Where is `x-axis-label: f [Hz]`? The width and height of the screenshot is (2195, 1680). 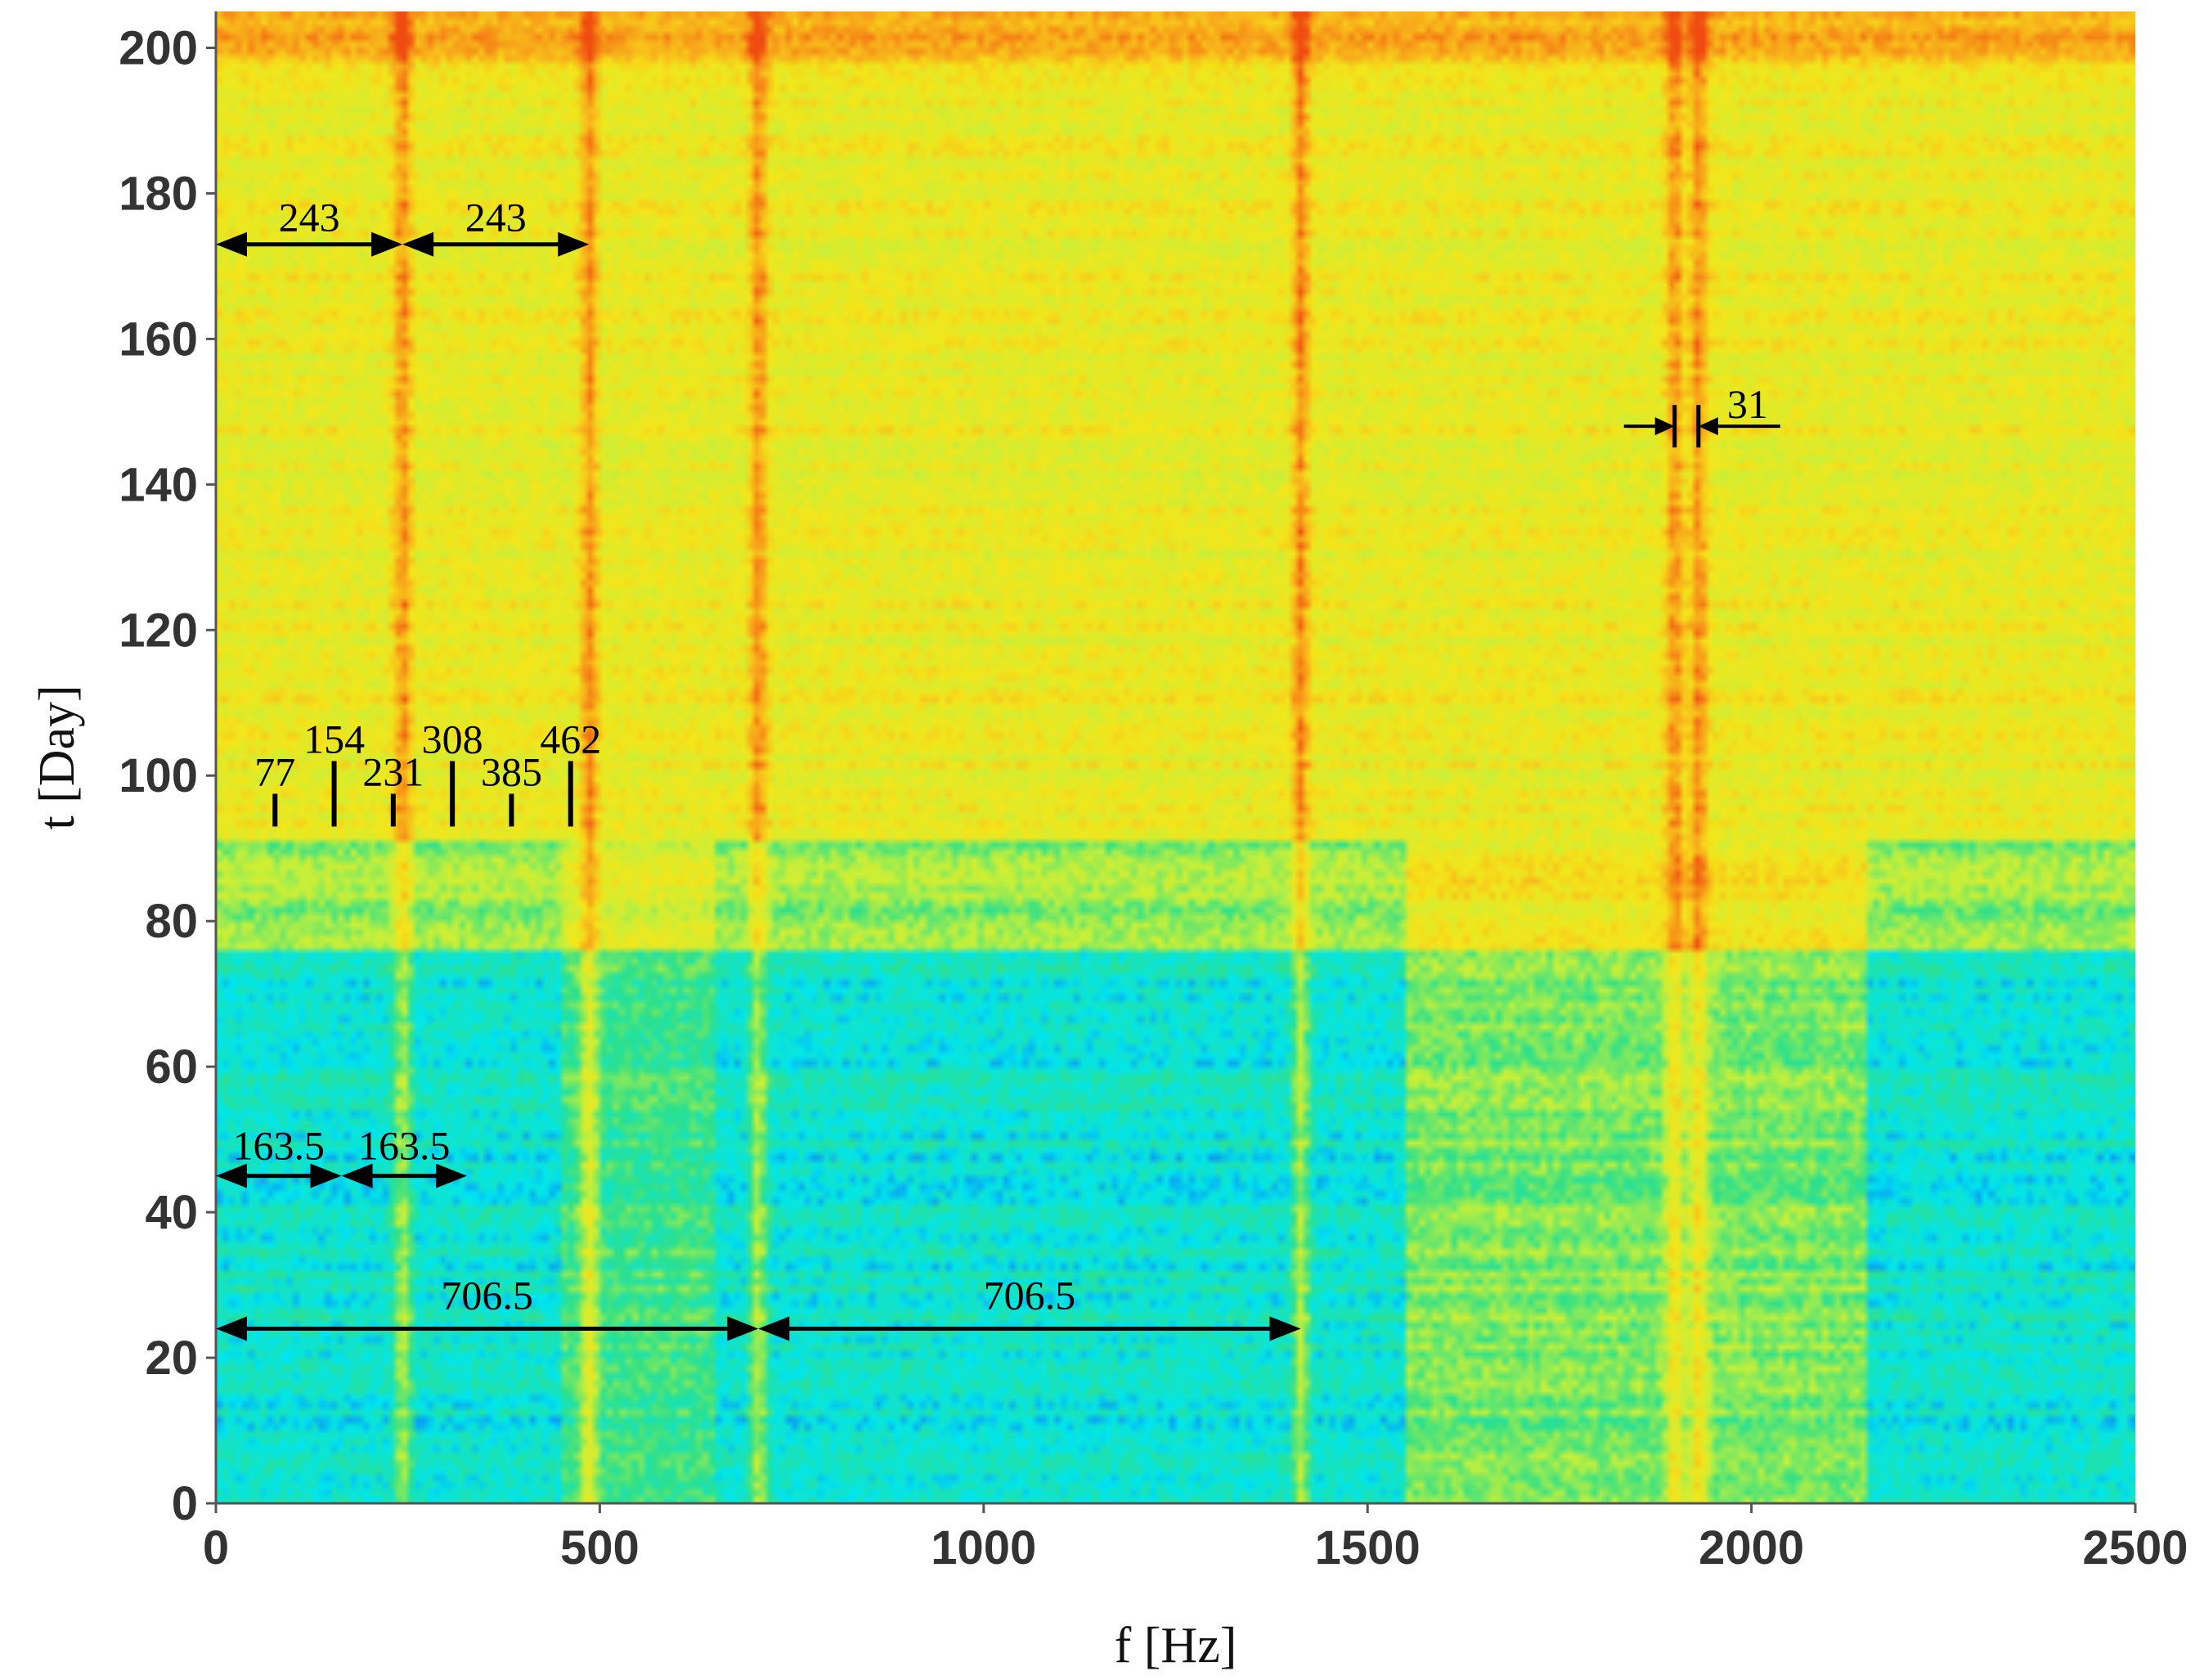
x-axis-label: f [Hz] is located at coordinates (1176, 1645).